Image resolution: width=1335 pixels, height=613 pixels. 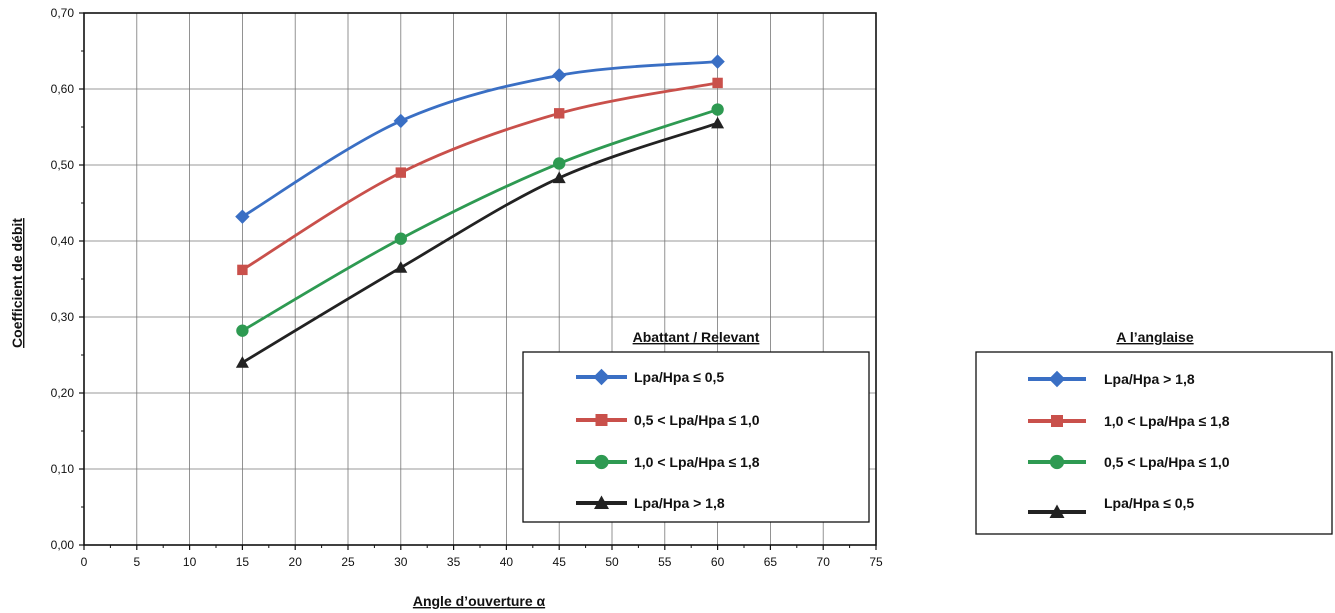 I want to click on x-tick-label: 20, so click(x=296, y=562).